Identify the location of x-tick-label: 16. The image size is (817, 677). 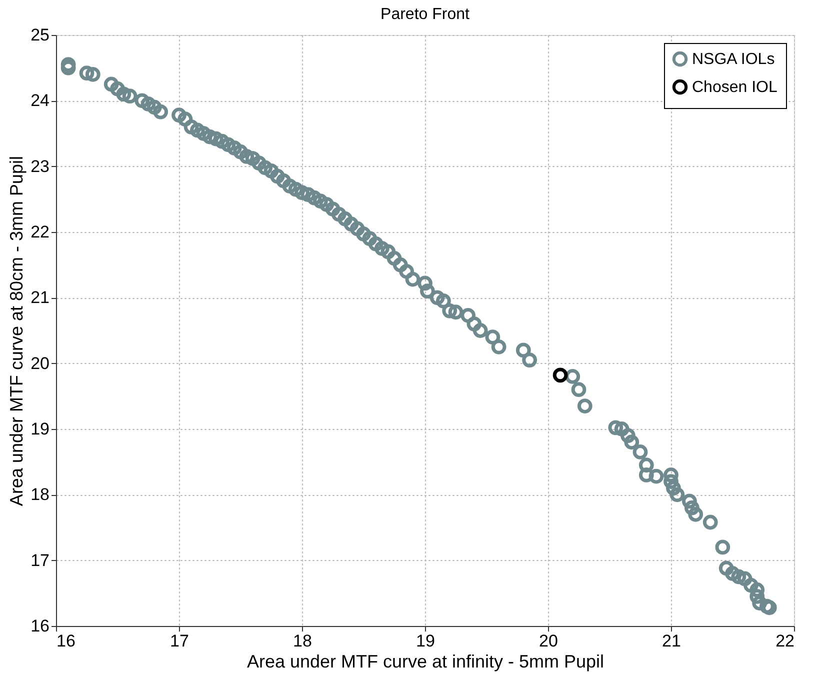
(66, 641).